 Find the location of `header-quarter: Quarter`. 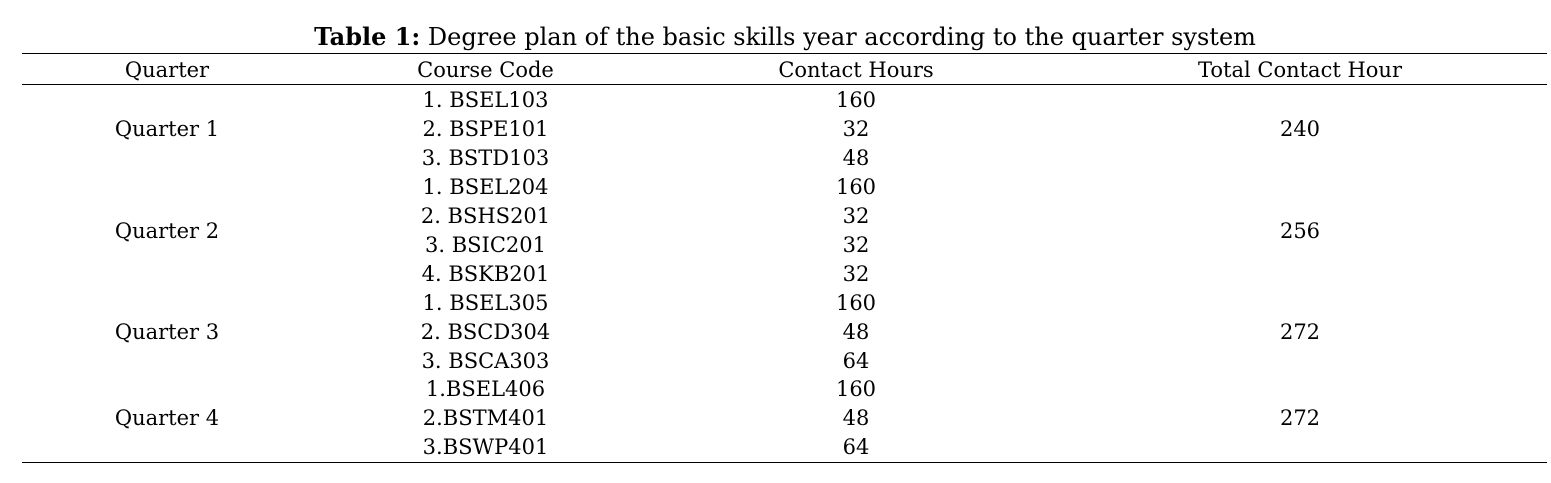

header-quarter: Quarter is located at coordinates (167, 70).